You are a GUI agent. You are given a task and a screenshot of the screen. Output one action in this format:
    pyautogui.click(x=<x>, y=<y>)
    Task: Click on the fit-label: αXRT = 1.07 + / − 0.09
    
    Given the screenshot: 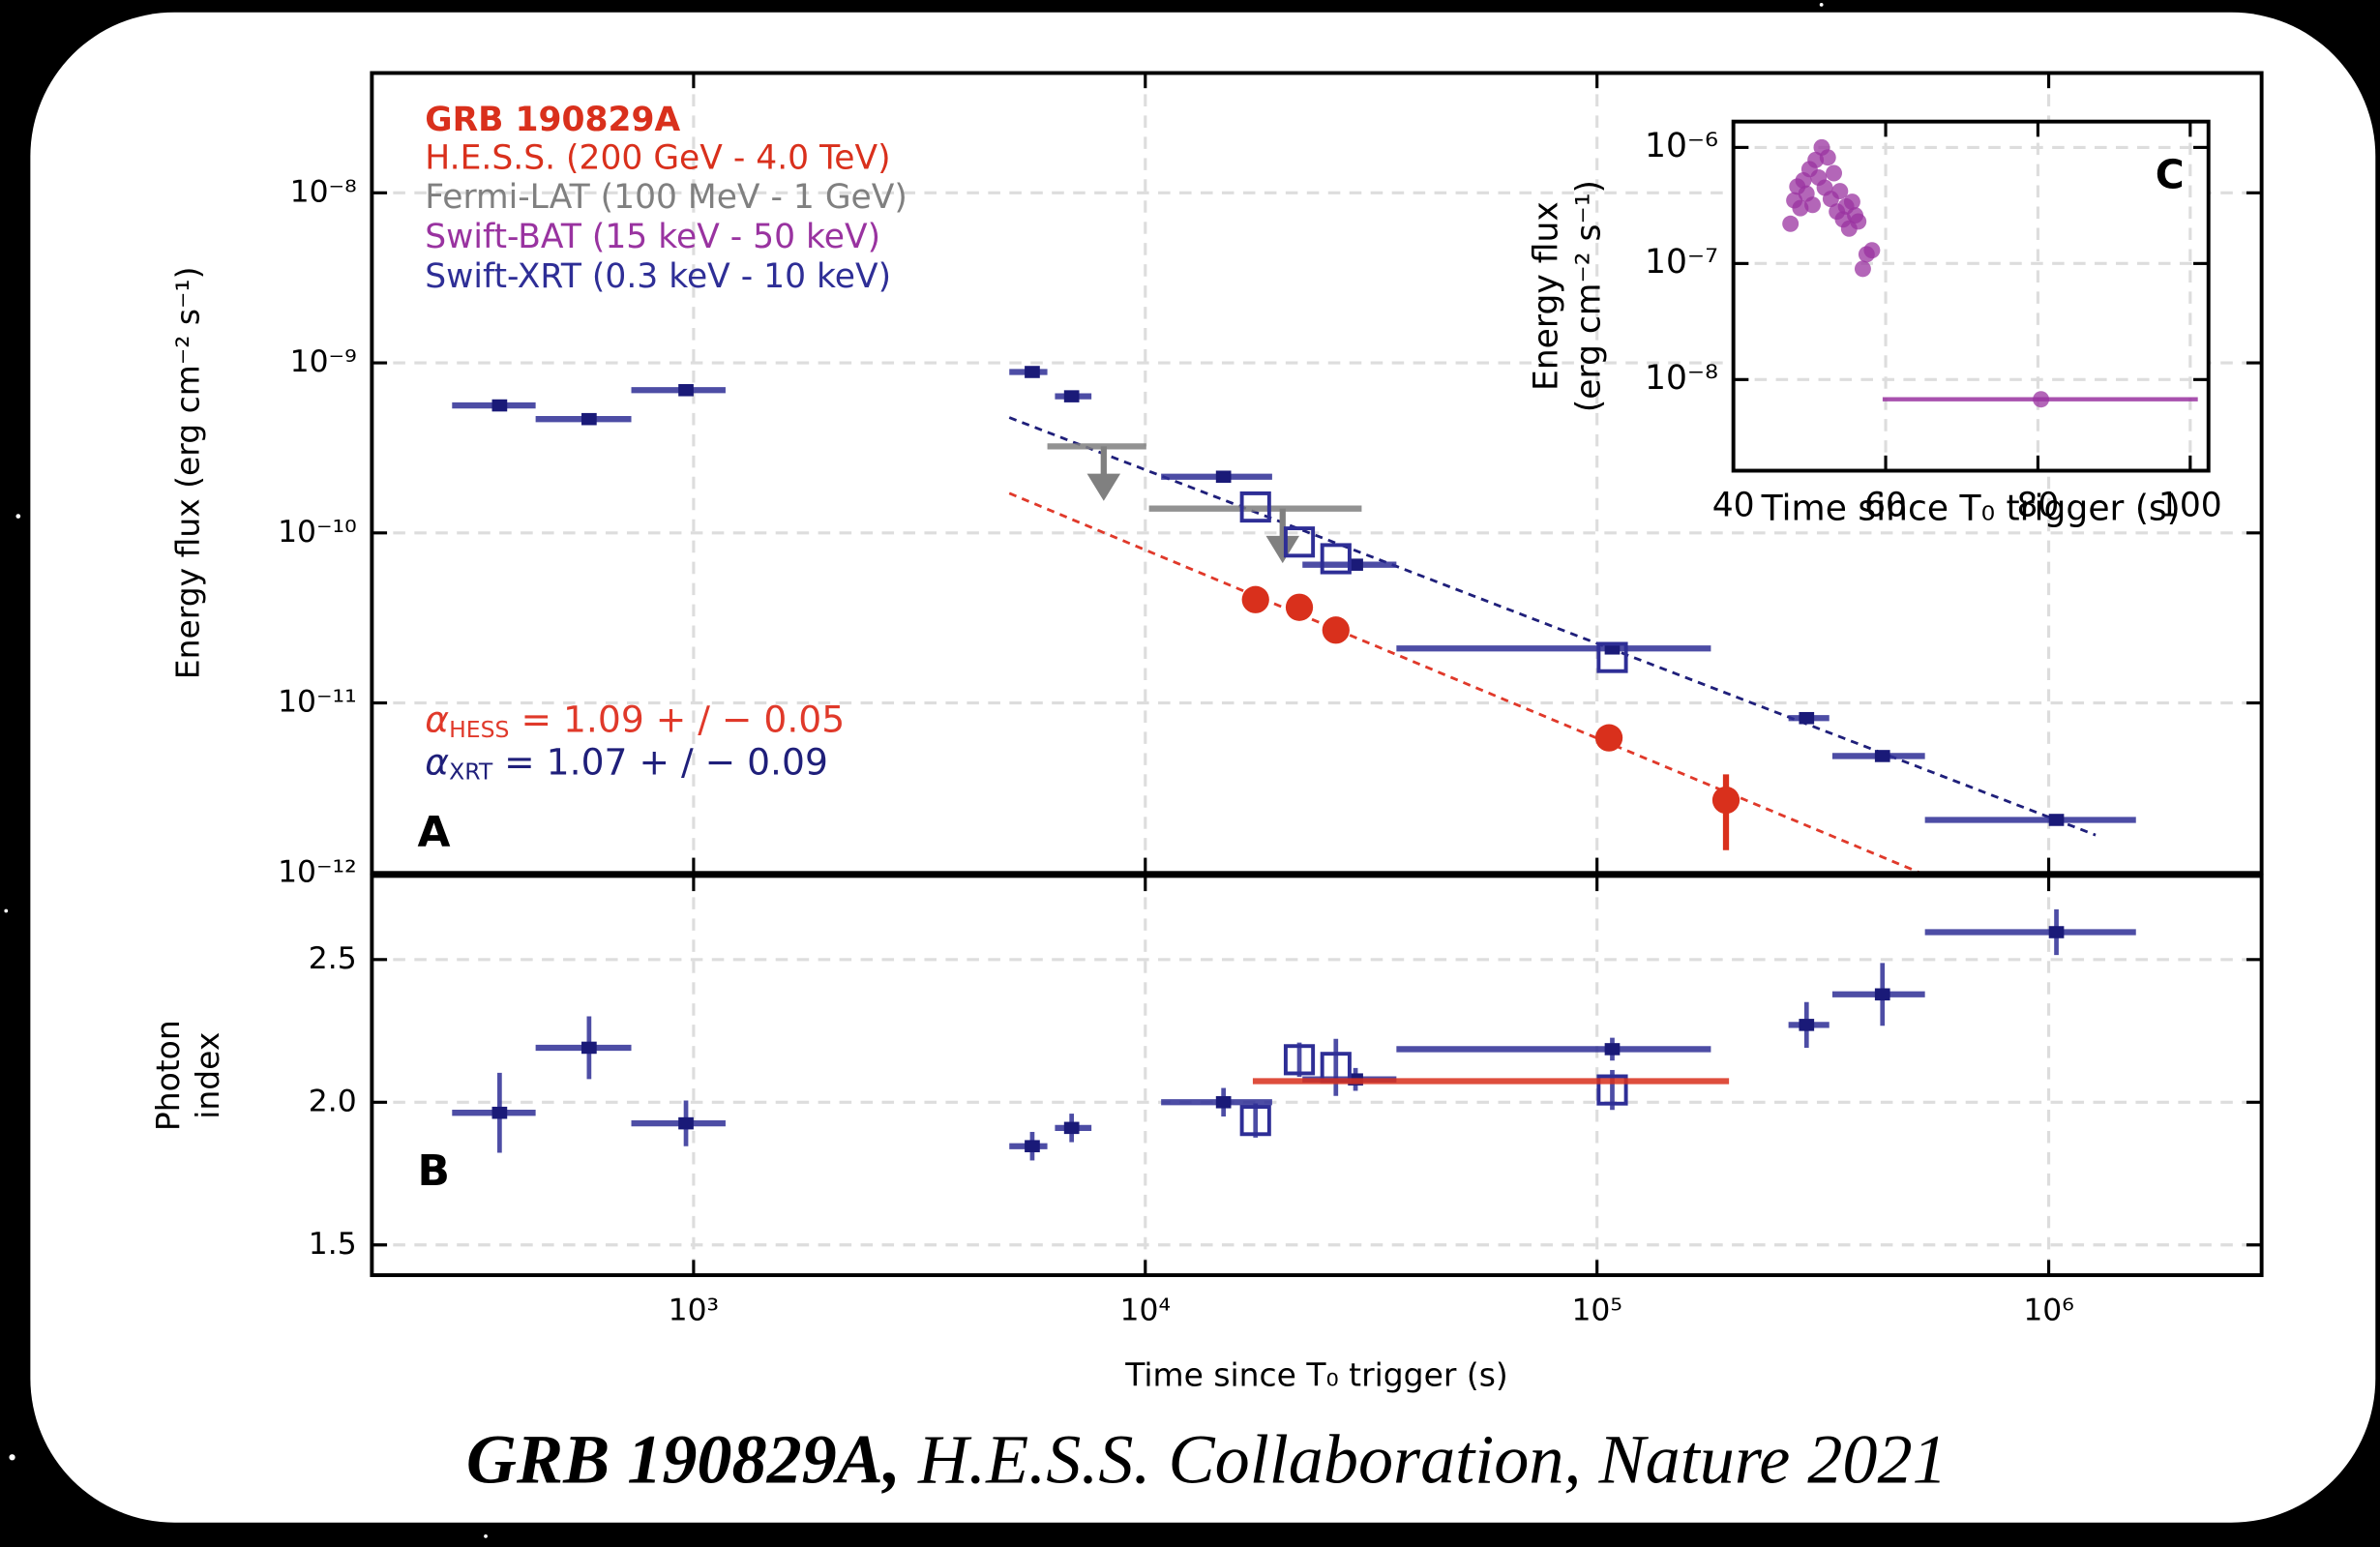 What is the action you would take?
    pyautogui.click(x=627, y=763)
    